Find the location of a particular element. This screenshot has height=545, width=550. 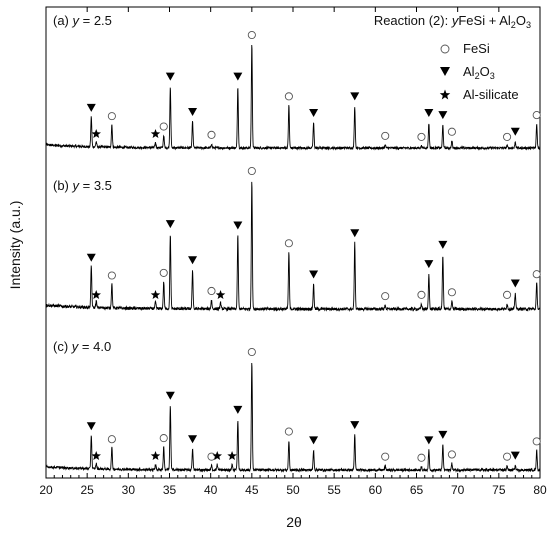

label-layer: (a) y = 2.5 (b) y = 3.5 (c) y = 4.0 is located at coordinates (82, 183).